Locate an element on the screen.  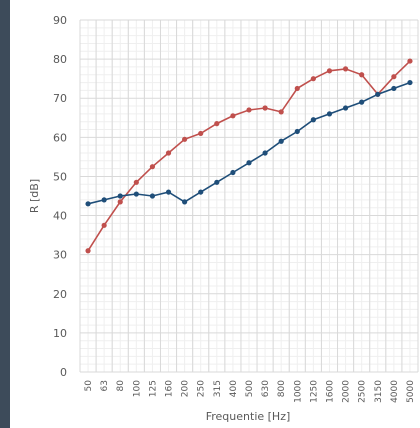
y-tick-label: 10 is located at coordinates (60, 333).